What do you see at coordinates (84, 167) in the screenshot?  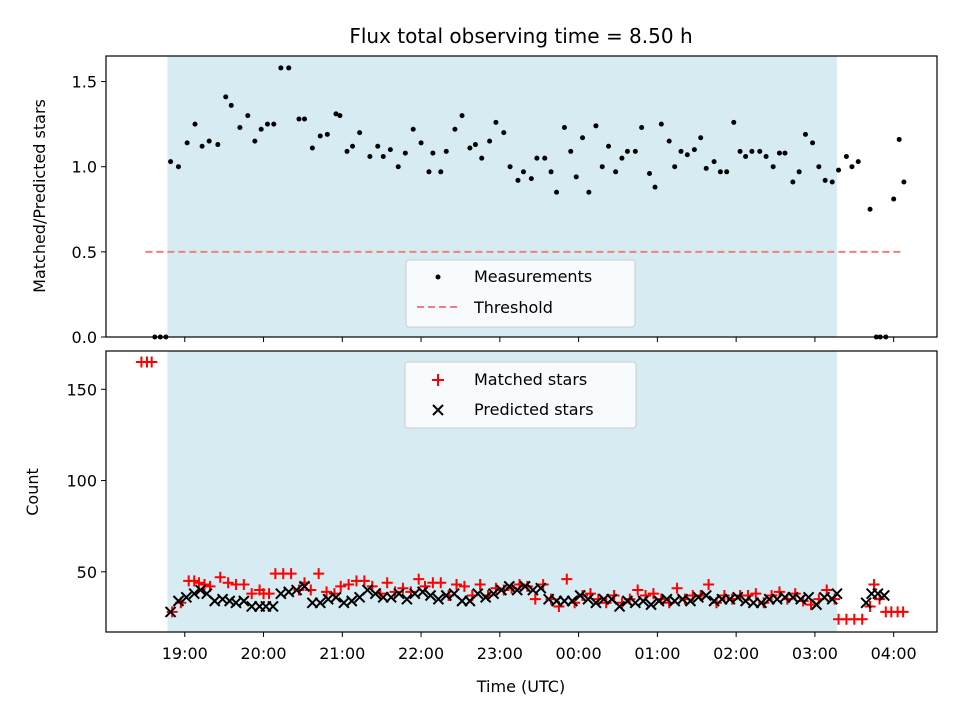 I see `top-y-tick-label: 1.0` at bounding box center [84, 167].